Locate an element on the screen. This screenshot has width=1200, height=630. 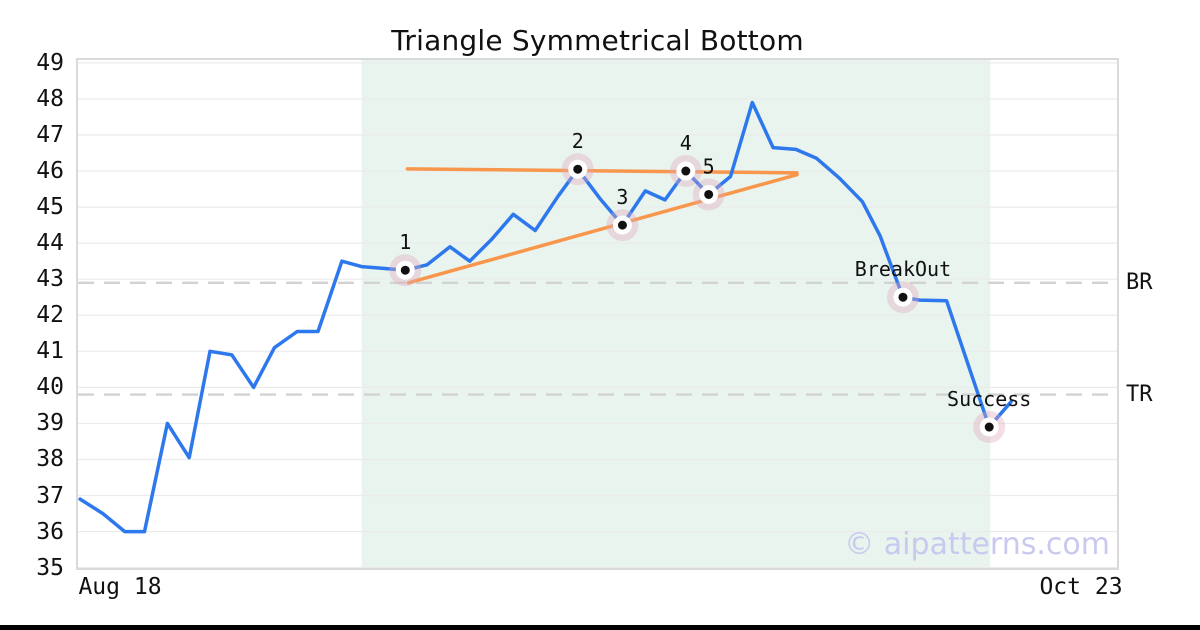
marker-label-success: Success is located at coordinates (989, 399).